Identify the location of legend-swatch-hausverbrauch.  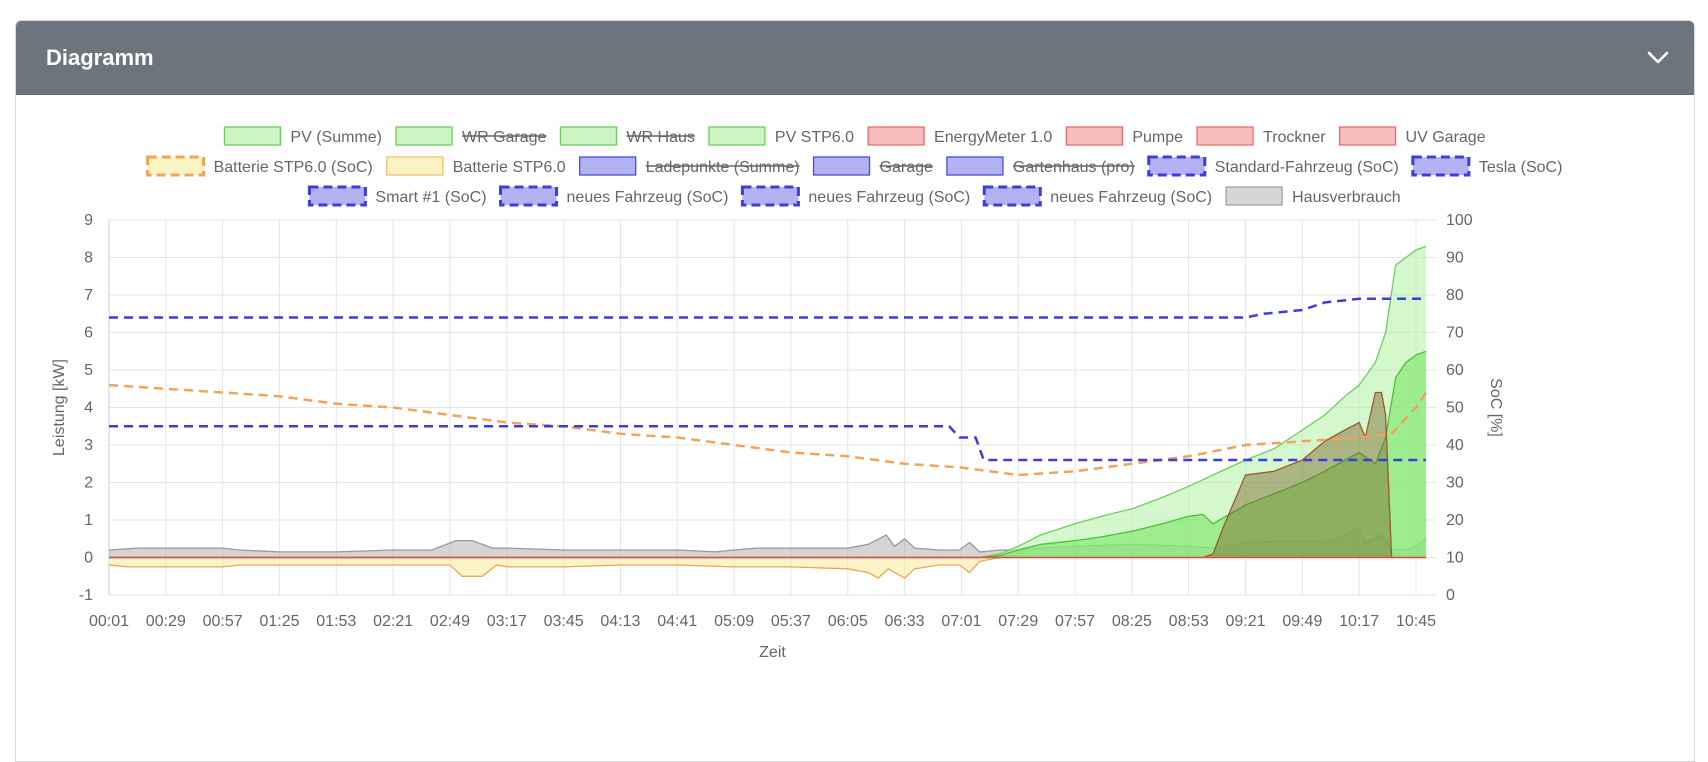
(1254, 196).